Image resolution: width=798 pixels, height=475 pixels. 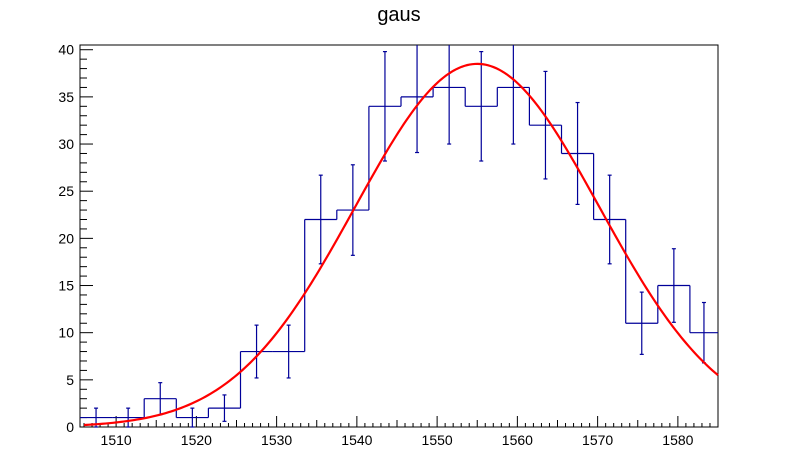 I want to click on x-tick-label: 1550, so click(x=437, y=440).